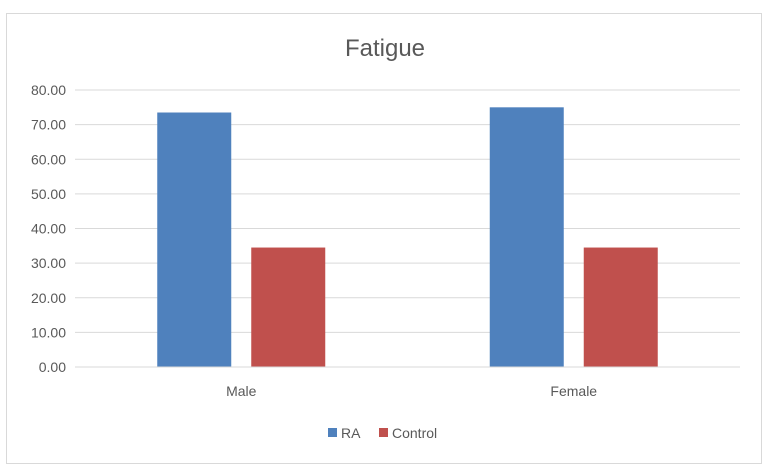 The width and height of the screenshot is (768, 470). What do you see at coordinates (194, 239) in the screenshot?
I see `bar-ra-male` at bounding box center [194, 239].